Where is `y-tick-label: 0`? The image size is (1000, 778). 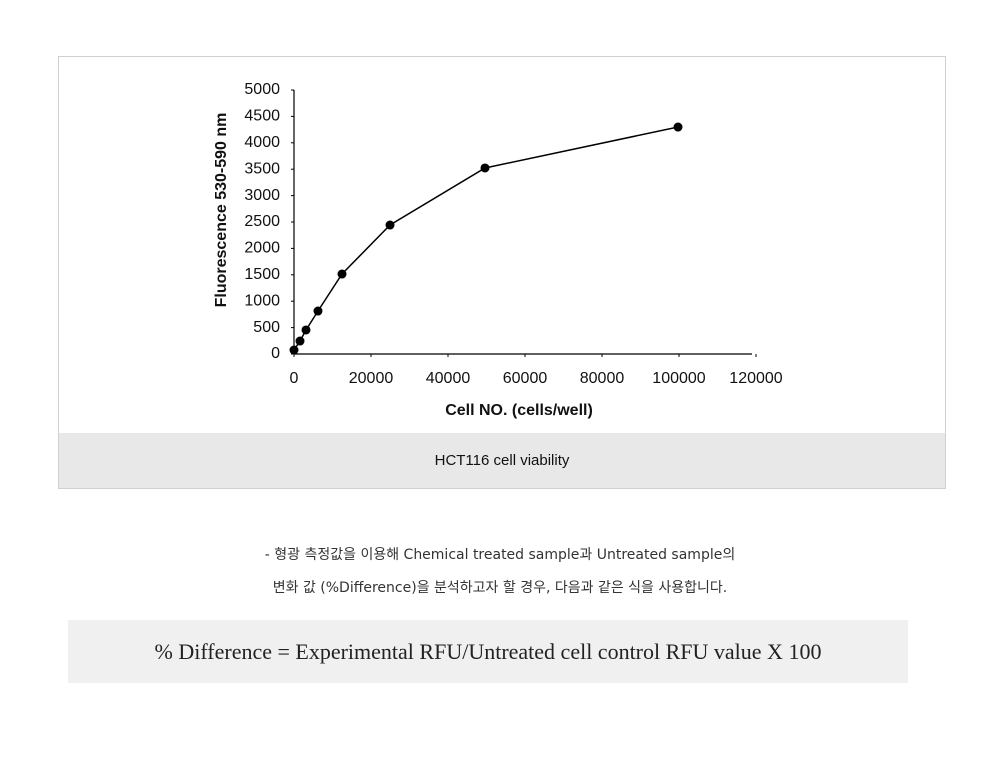 y-tick-label: 0 is located at coordinates (275, 353).